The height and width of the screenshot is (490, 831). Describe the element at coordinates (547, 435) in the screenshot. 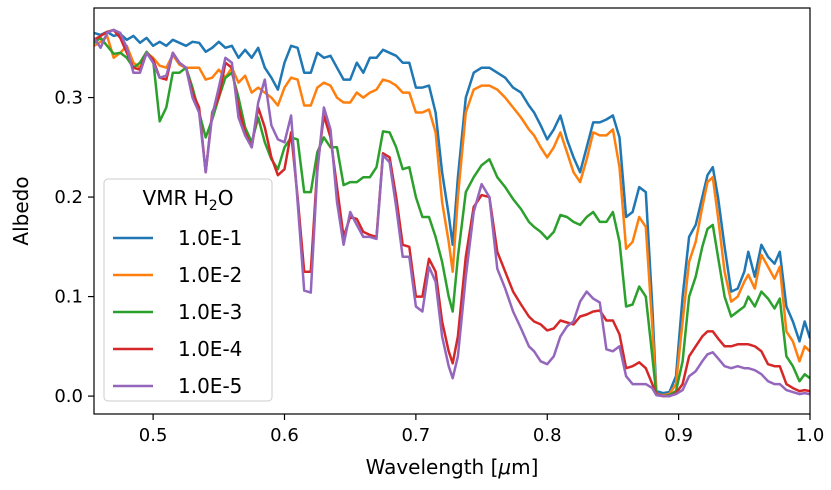

I see `x-tick-label: 0.8` at that location.